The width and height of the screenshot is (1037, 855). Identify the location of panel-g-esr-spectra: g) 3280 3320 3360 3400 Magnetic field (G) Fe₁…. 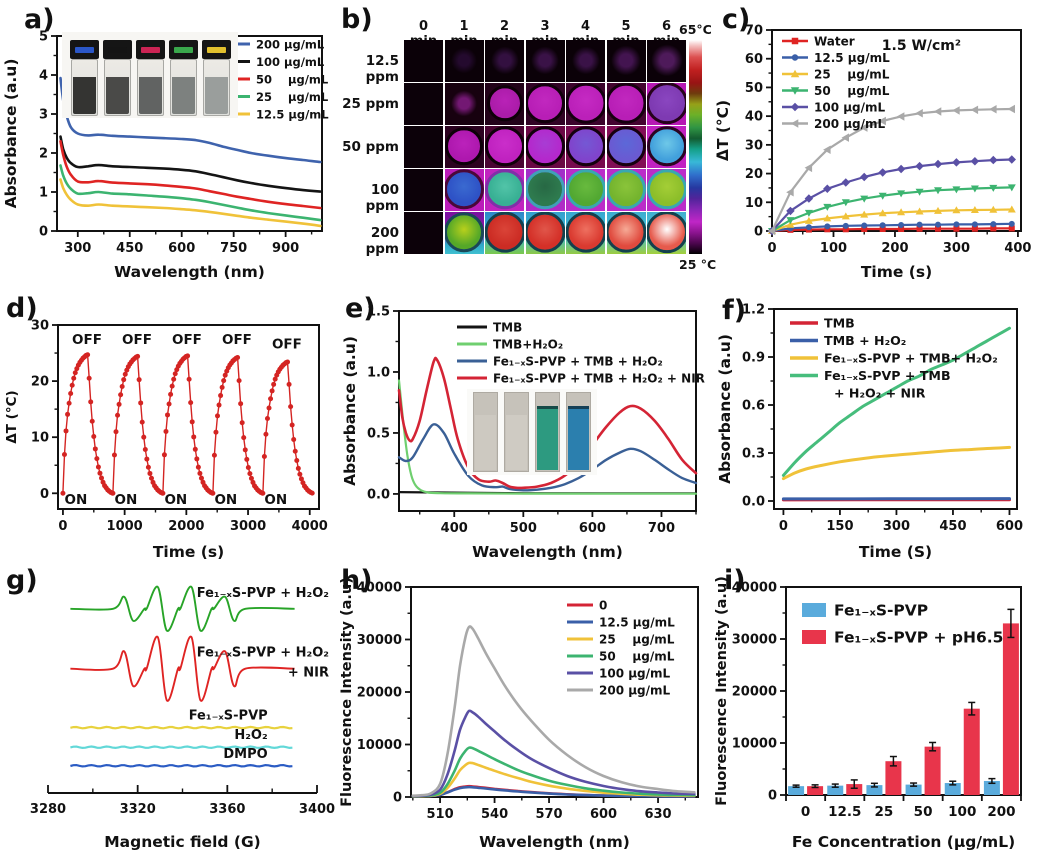
(167, 710).